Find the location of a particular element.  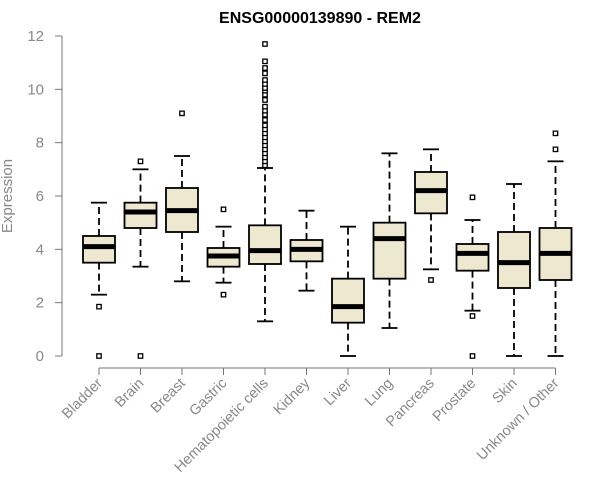

y-tick-label: 4 is located at coordinates (40, 249).